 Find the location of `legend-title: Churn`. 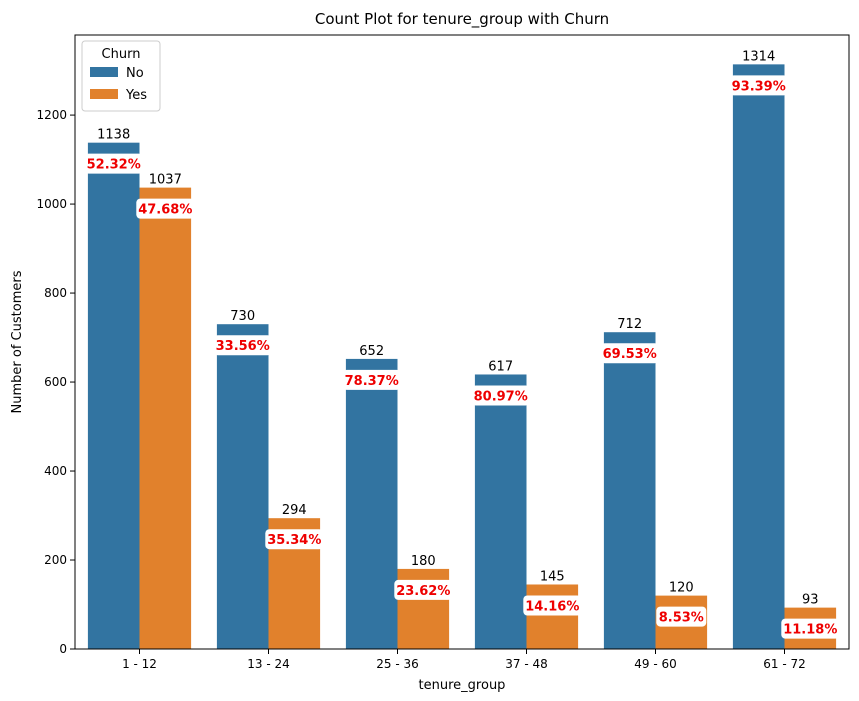

legend-title: Churn is located at coordinates (121, 54).